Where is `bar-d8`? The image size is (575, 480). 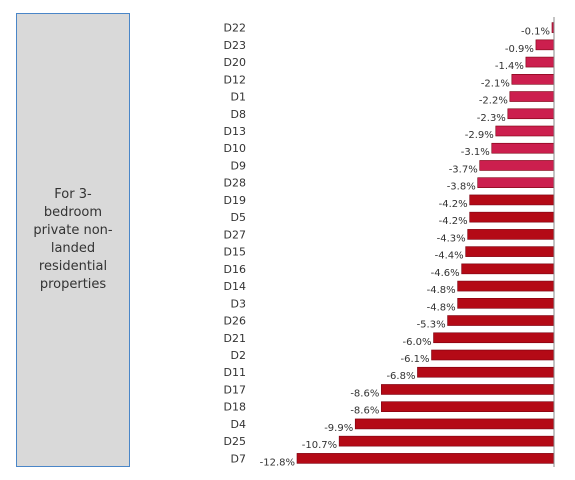
bar-d8 is located at coordinates (531, 114).